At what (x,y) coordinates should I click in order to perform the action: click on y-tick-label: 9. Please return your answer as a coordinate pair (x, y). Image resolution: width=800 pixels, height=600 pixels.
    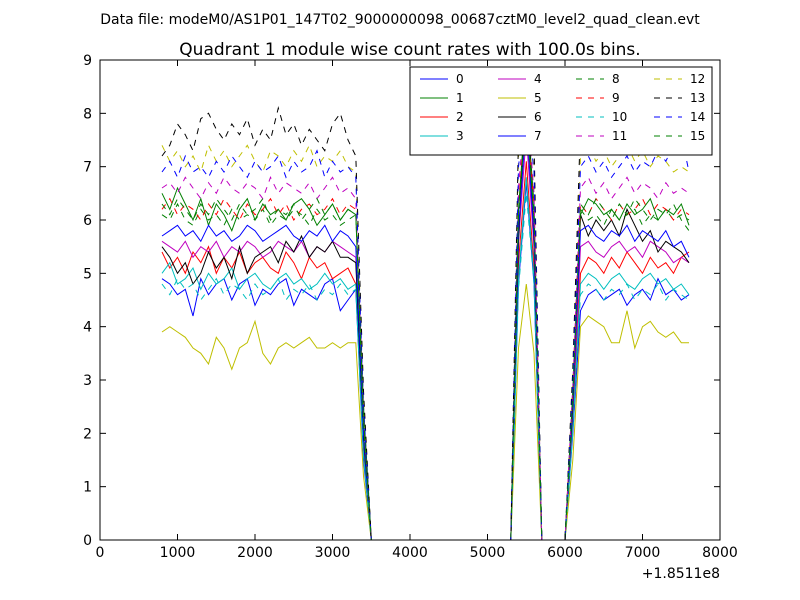
    Looking at the image, I should click on (87, 61).